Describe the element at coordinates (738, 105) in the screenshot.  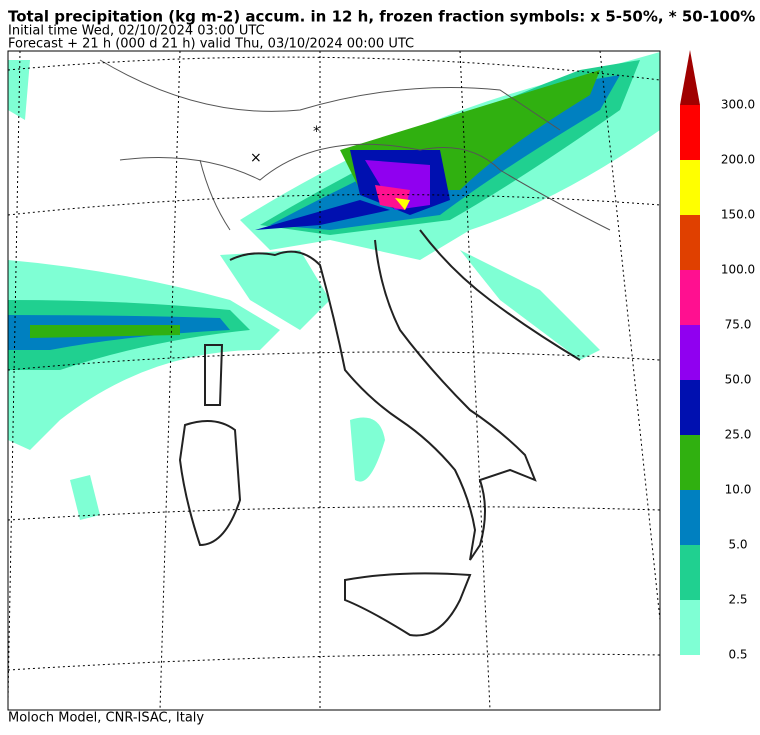
I see `colorbar-label: 300.0` at that location.